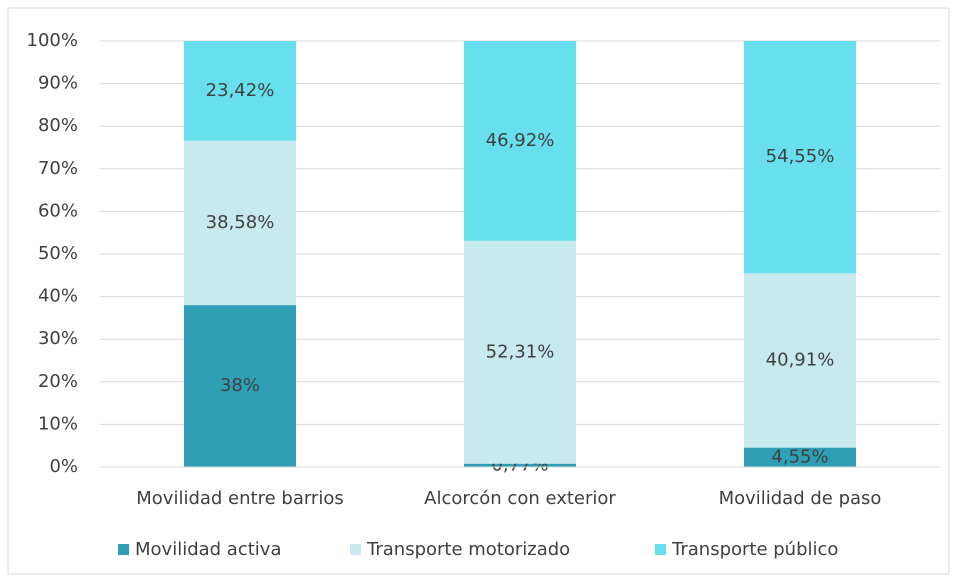 Image resolution: width=957 pixels, height=581 pixels. I want to click on data-label: 54,55%, so click(800, 156).